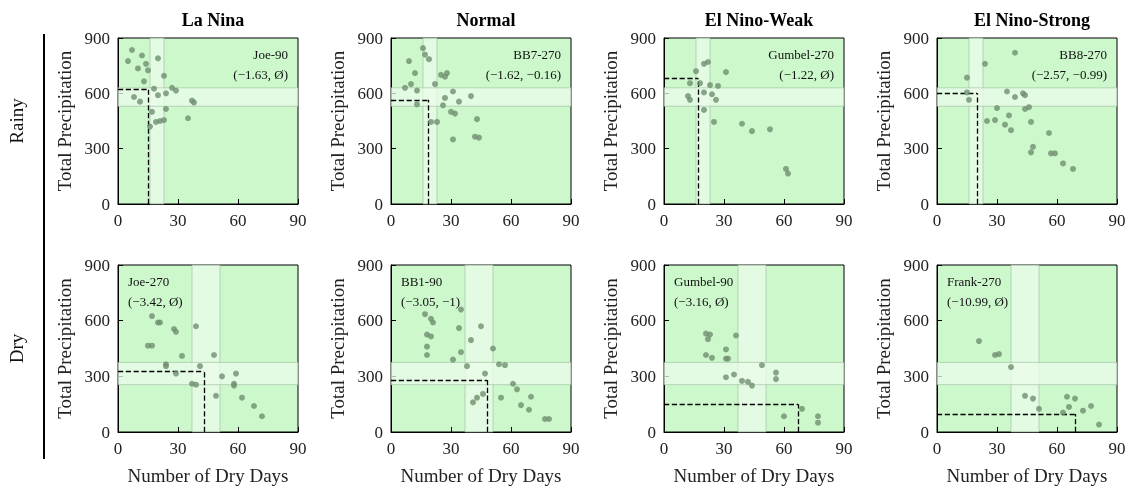 This screenshot has height=494, width=1133. What do you see at coordinates (807, 74) in the screenshot?
I see `annotation: (−1.22, Ø)` at bounding box center [807, 74].